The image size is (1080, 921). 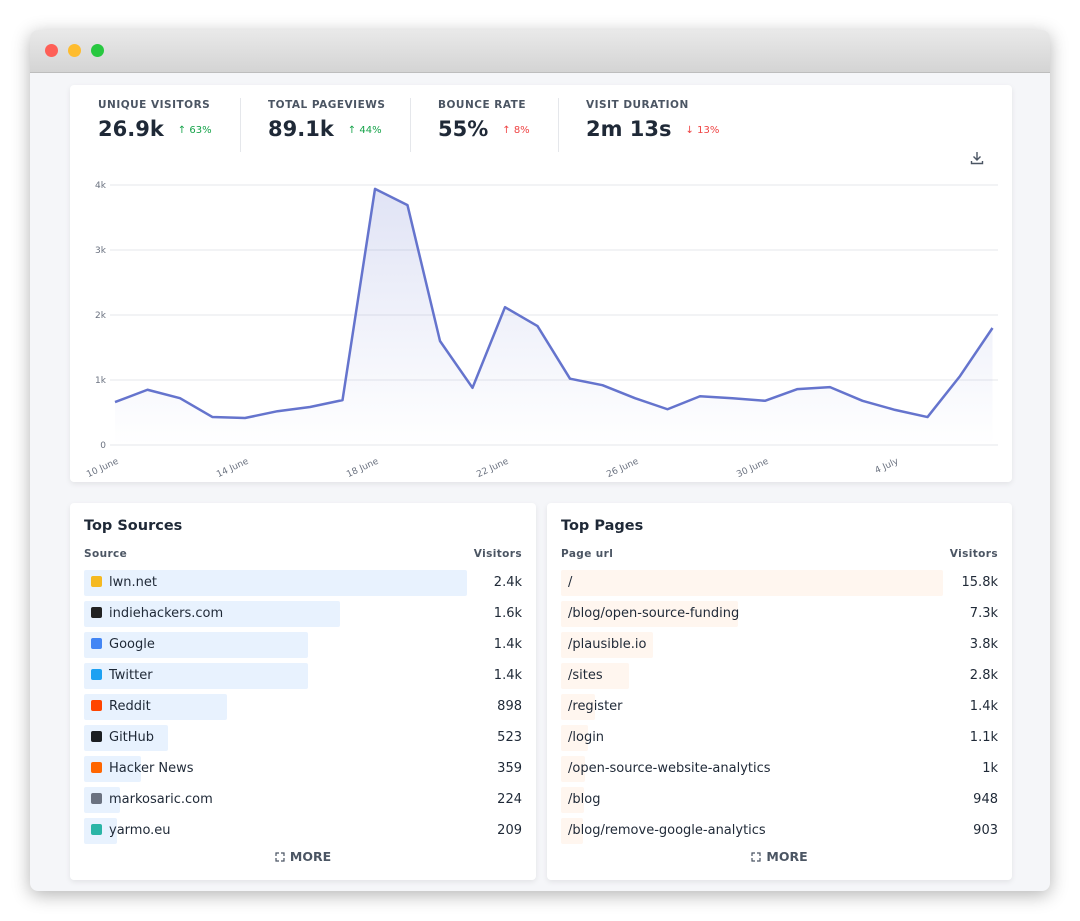 I want to click on row-name: yarmo.eu, so click(x=131, y=830).